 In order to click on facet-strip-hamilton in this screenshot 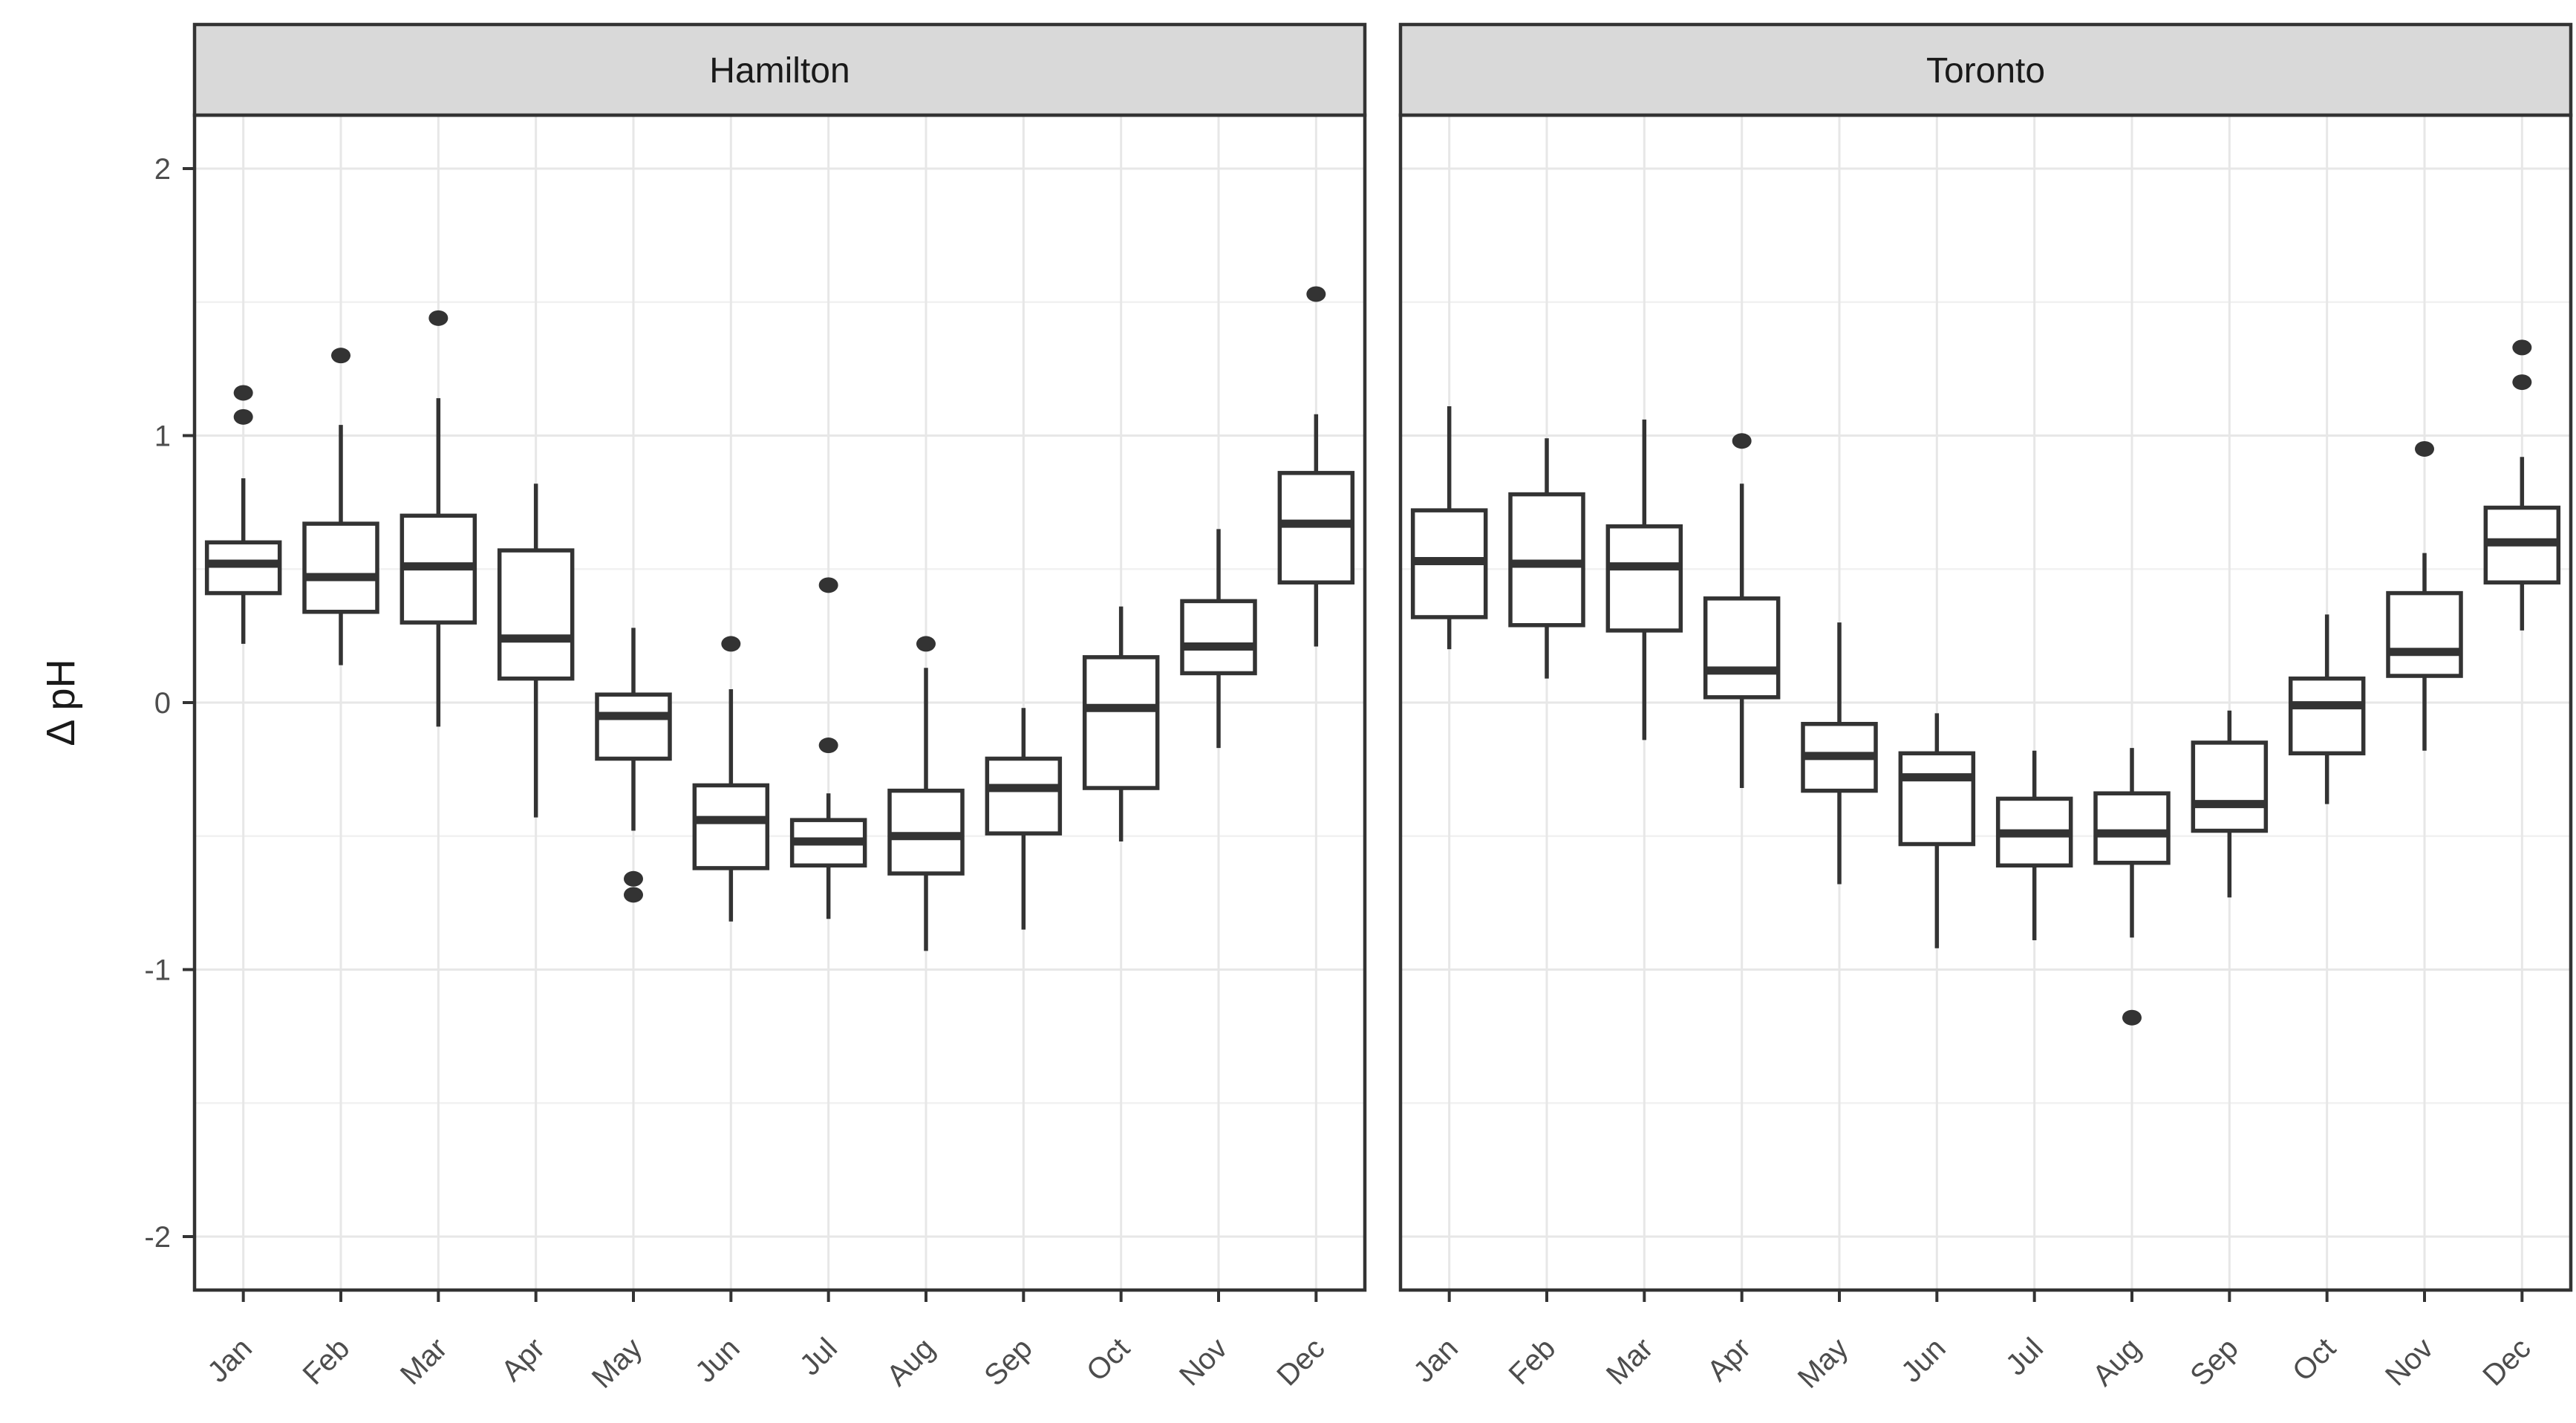, I will do `click(779, 69)`.